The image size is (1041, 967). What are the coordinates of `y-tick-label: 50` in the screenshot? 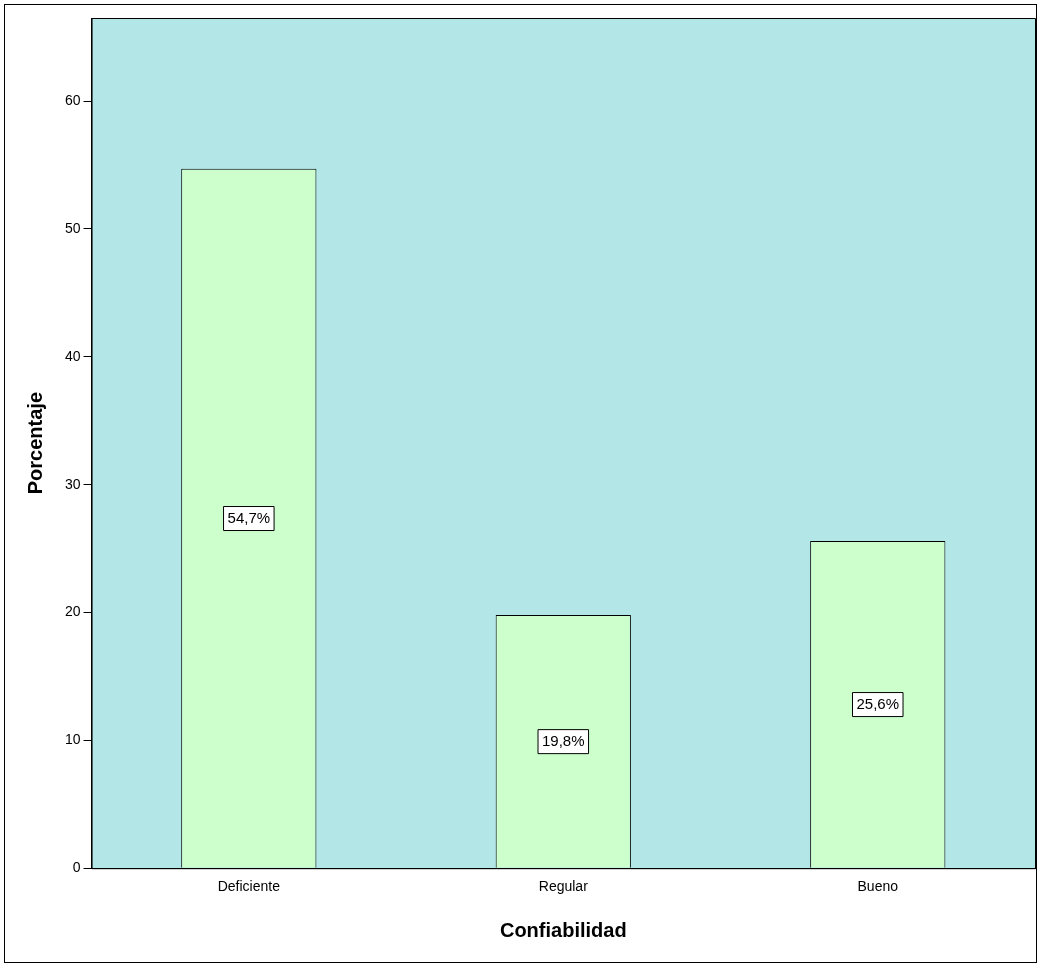 It's located at (72, 227).